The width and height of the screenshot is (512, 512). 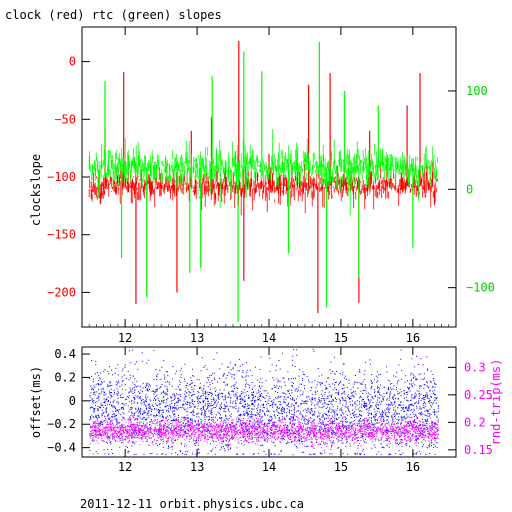 What do you see at coordinates (469, 189) in the screenshot?
I see `y2-tick-label: 0` at bounding box center [469, 189].